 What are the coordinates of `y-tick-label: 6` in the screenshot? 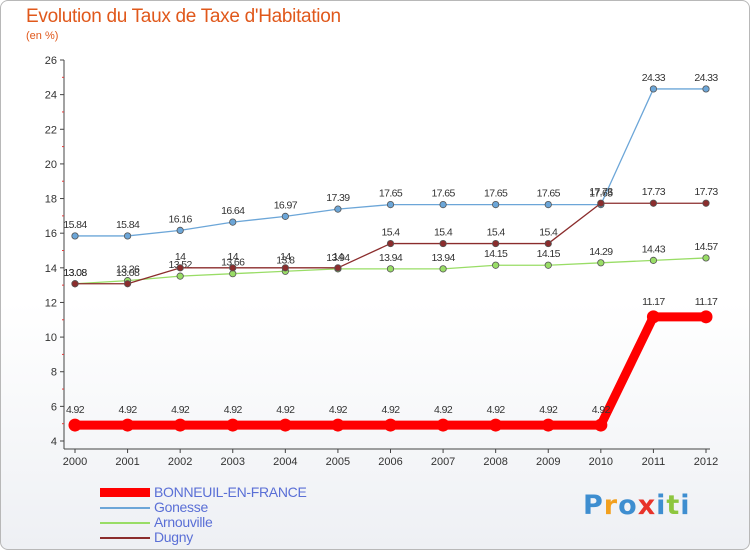 It's located at (54, 407).